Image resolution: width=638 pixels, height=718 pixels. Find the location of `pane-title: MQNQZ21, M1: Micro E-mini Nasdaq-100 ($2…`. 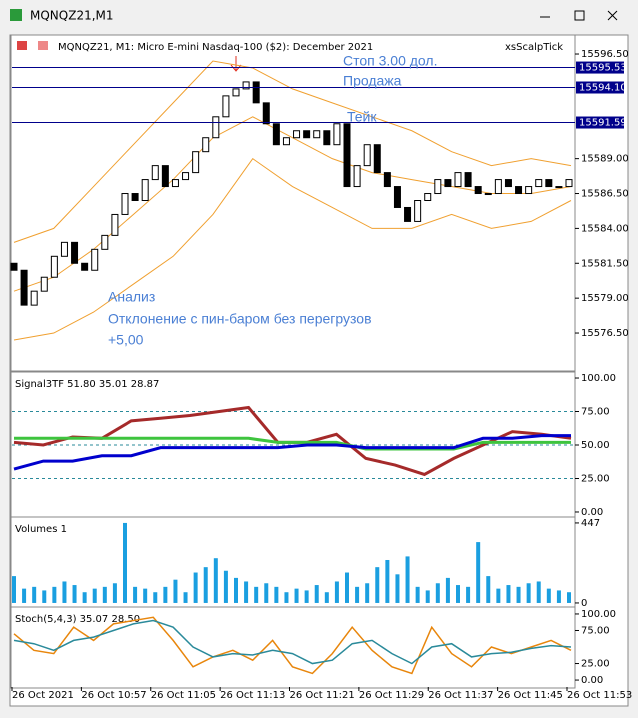

pane-title: MQNQZ21, M1: Micro E-mini Nasdaq-100 ($2… is located at coordinates (215, 47).